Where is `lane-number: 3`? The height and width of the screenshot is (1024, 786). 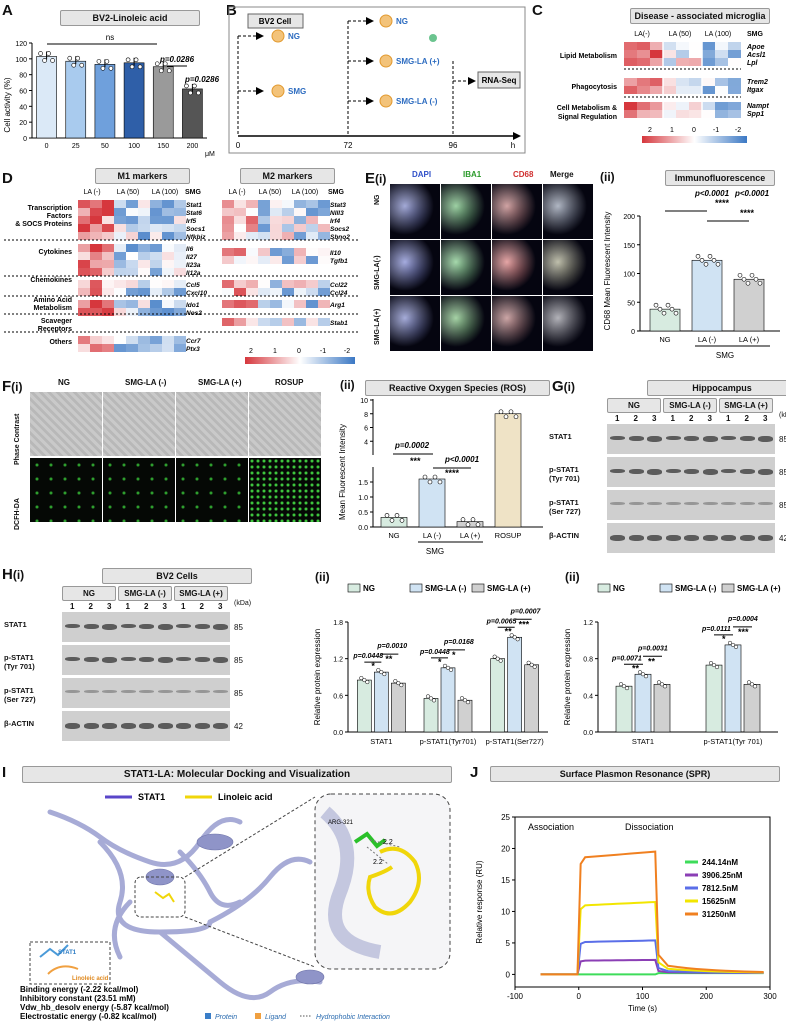
lane-number: 3 is located at coordinates (654, 418).